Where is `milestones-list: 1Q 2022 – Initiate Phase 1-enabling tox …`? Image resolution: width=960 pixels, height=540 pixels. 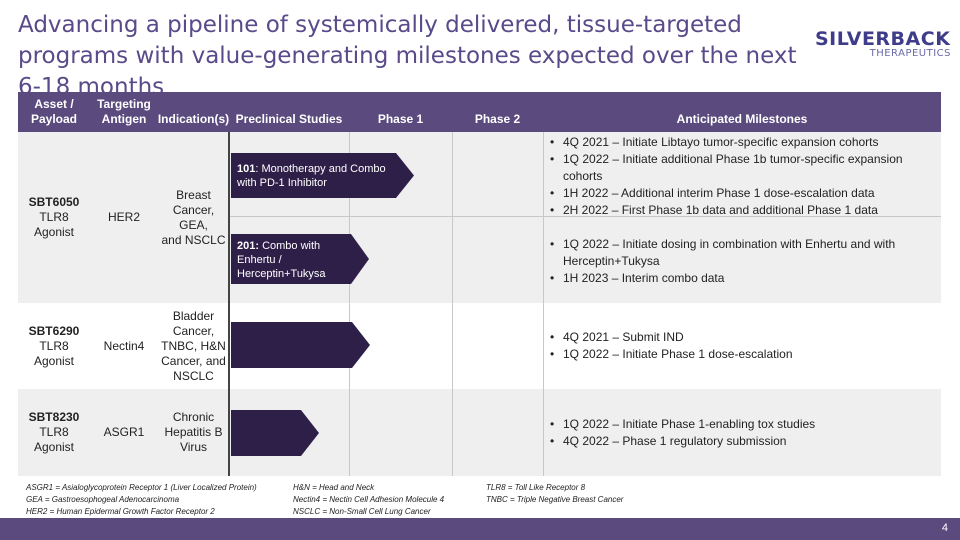 milestones-list: 1Q 2022 – Initiate Phase 1-enabling tox … is located at coordinates (740, 433).